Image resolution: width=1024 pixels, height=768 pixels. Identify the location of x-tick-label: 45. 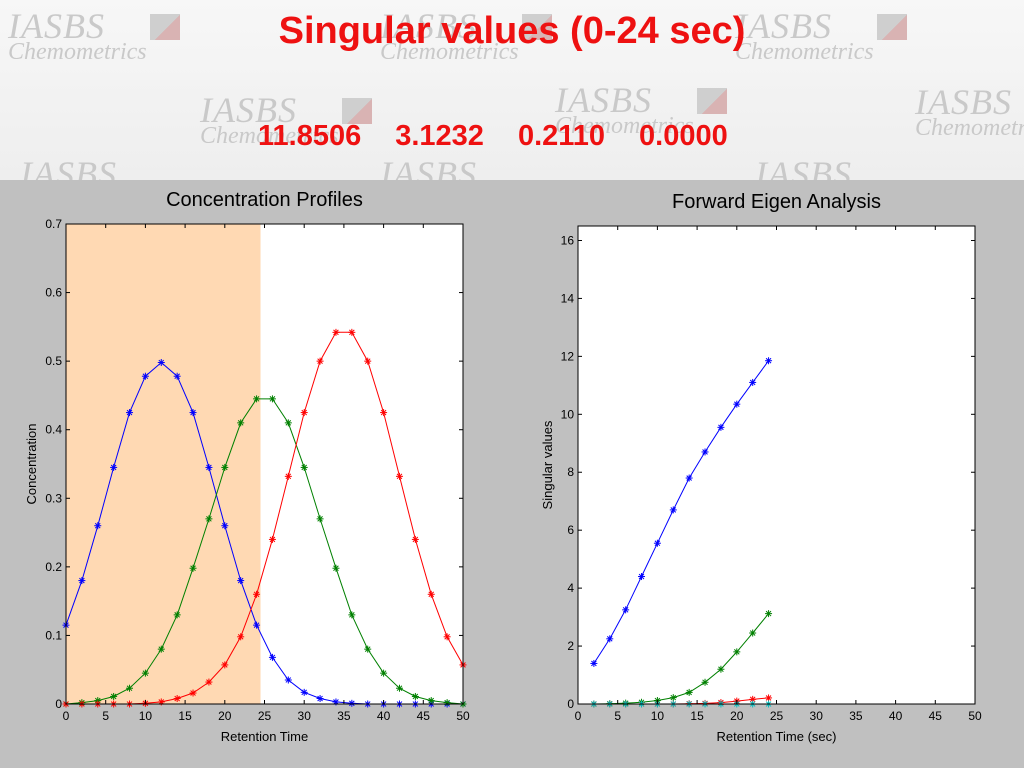
(936, 716).